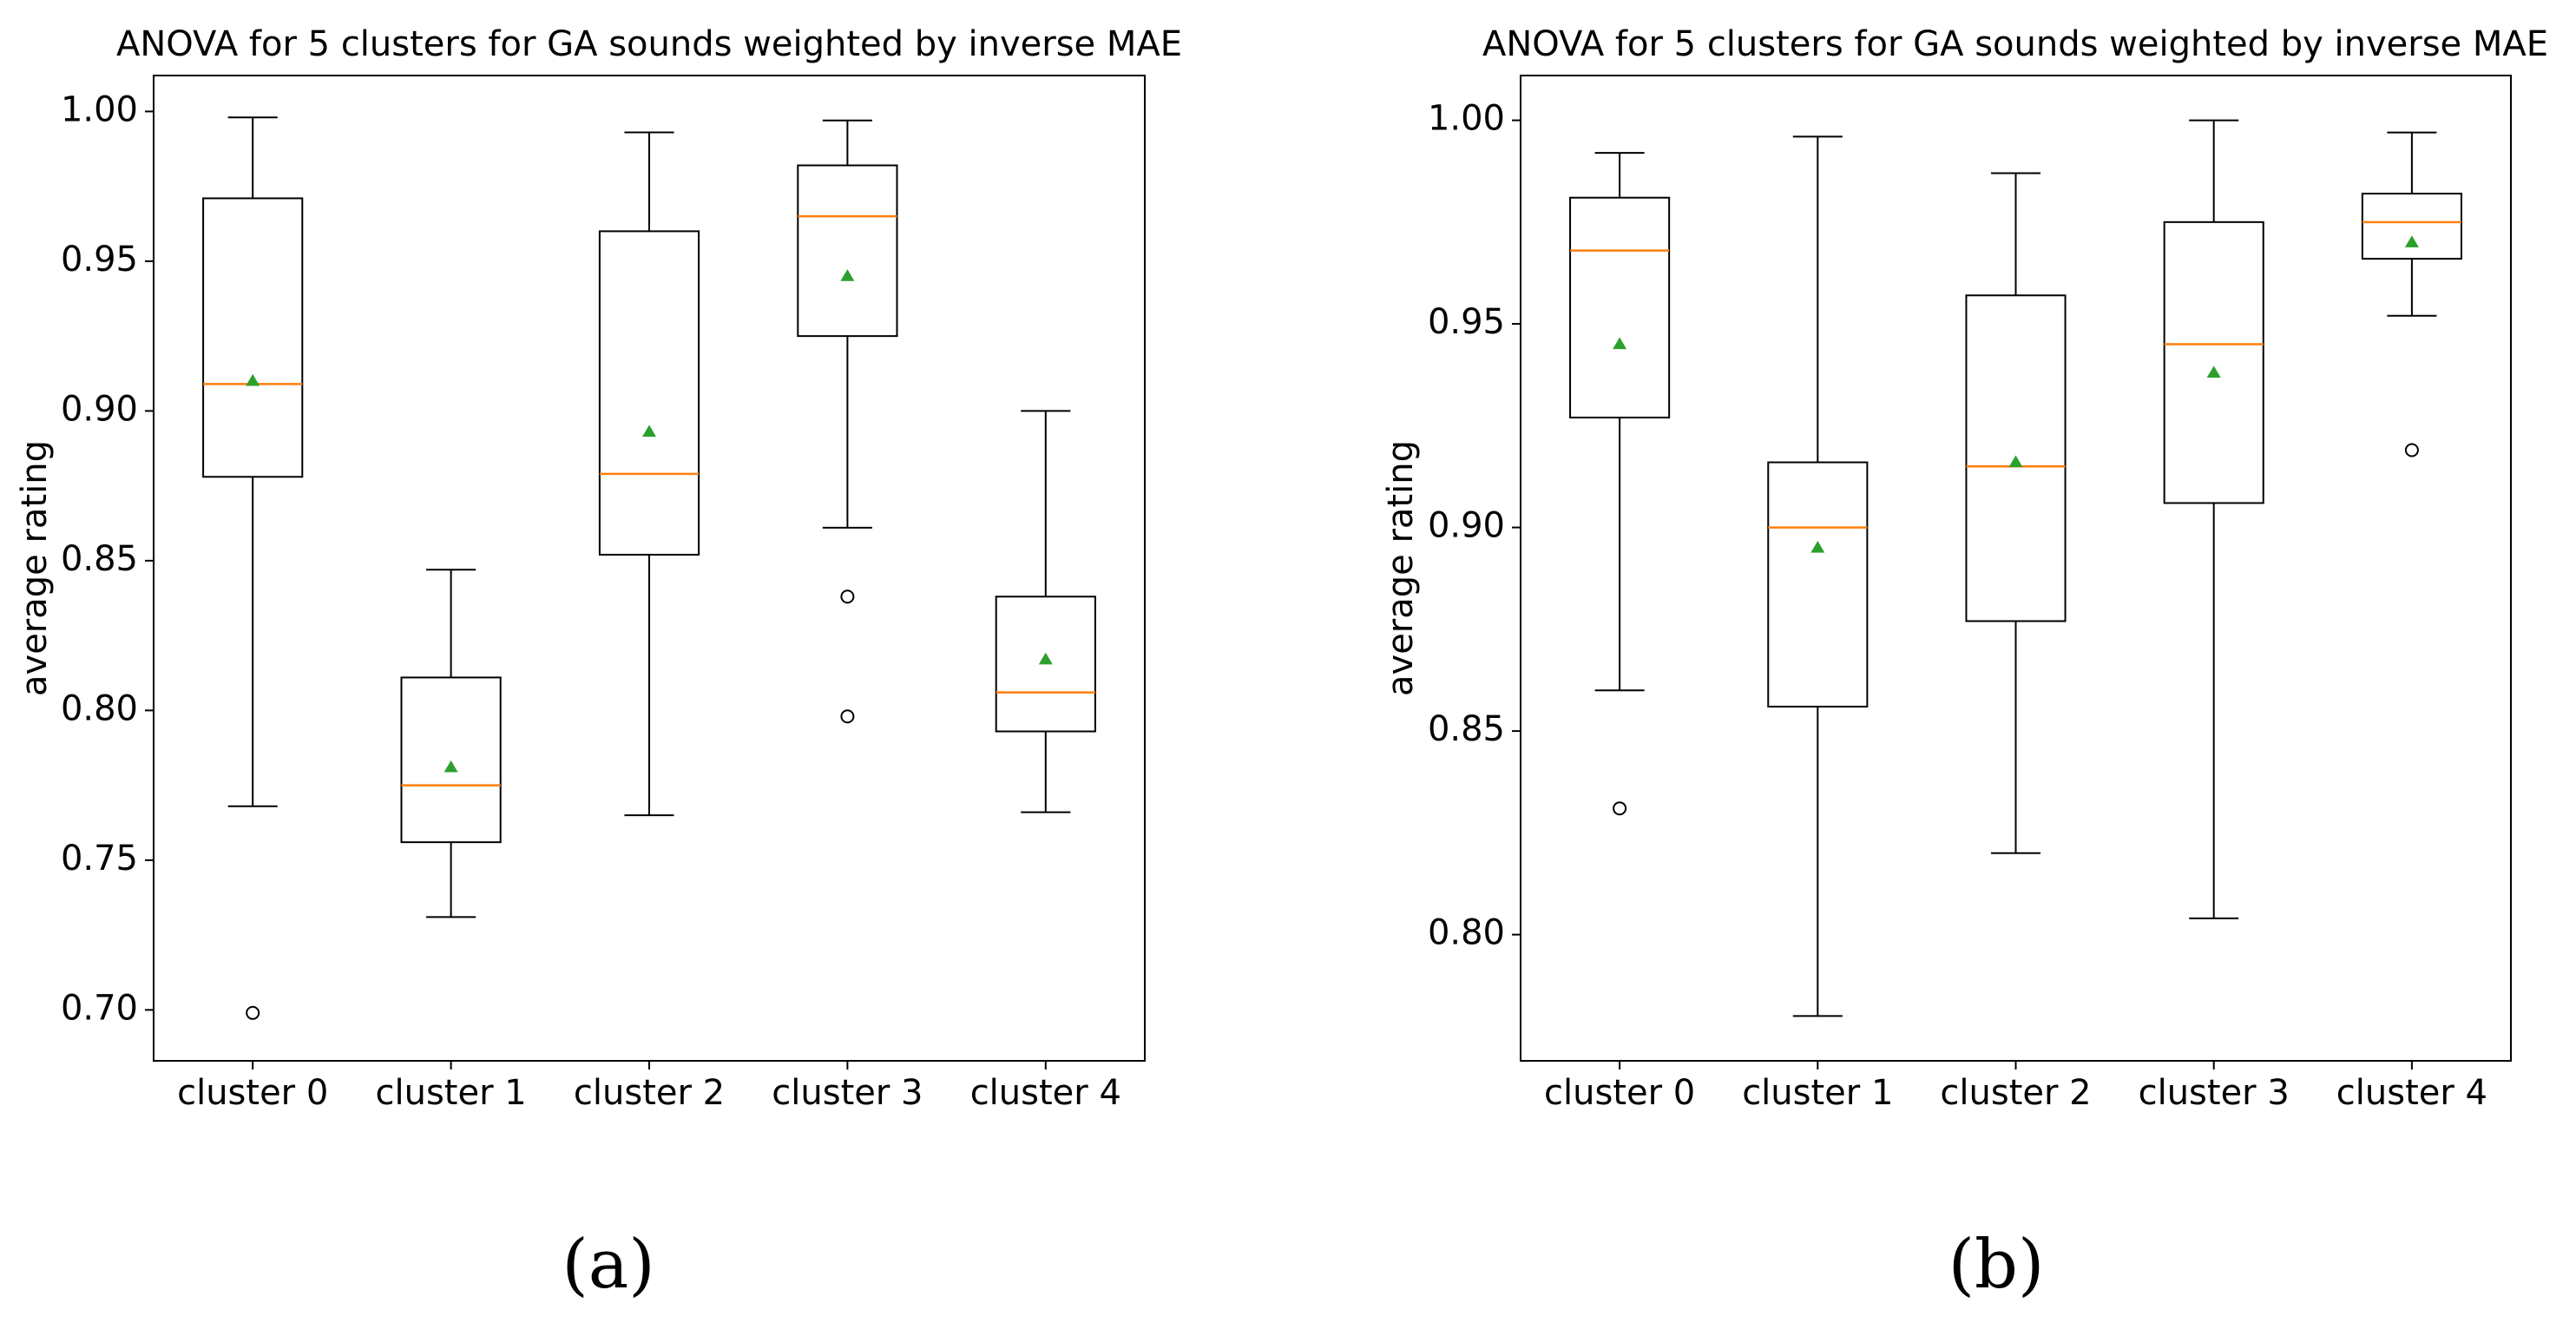 The width and height of the screenshot is (2576, 1323). Describe the element at coordinates (608, 1265) in the screenshot. I see `panel-a-letter: (a)` at that location.